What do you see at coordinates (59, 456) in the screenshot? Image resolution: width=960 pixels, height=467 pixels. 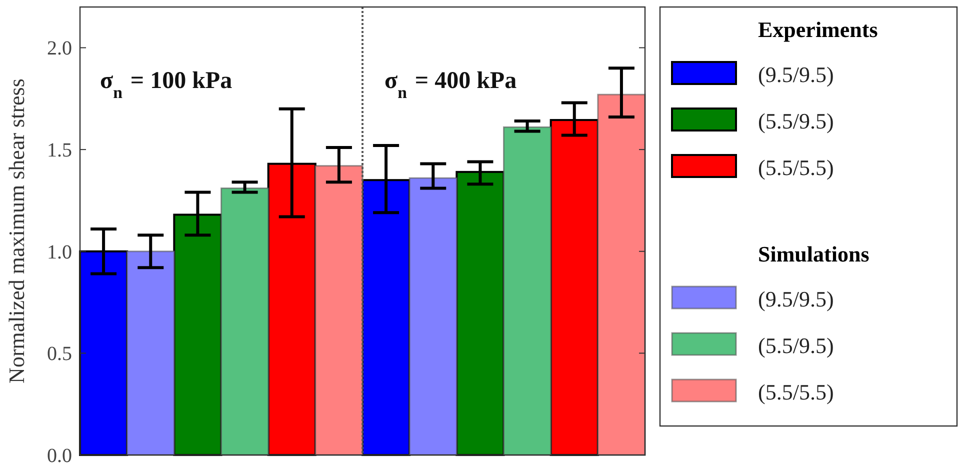 I see `y-tick-label: 0.0` at bounding box center [59, 456].